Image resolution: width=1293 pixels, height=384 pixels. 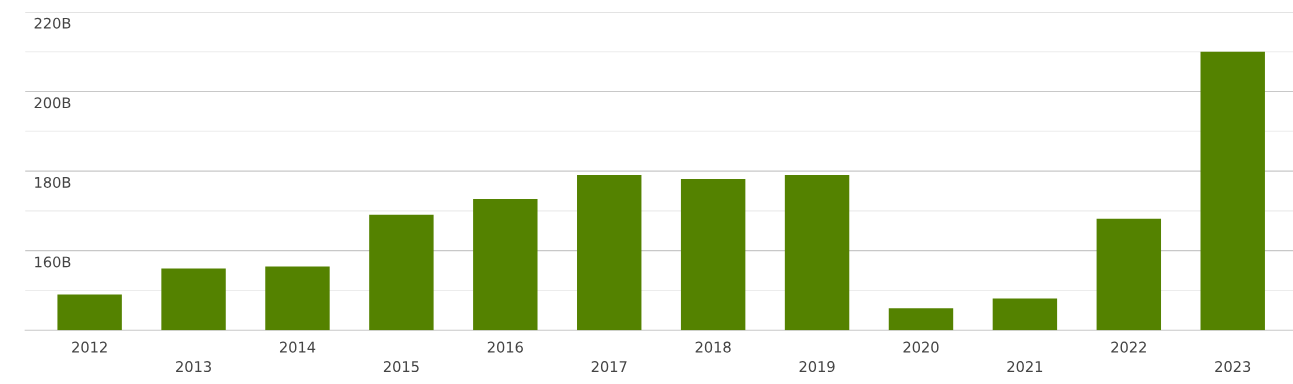 What do you see at coordinates (193, 367) in the screenshot?
I see `x-tick-label: 2013` at bounding box center [193, 367].